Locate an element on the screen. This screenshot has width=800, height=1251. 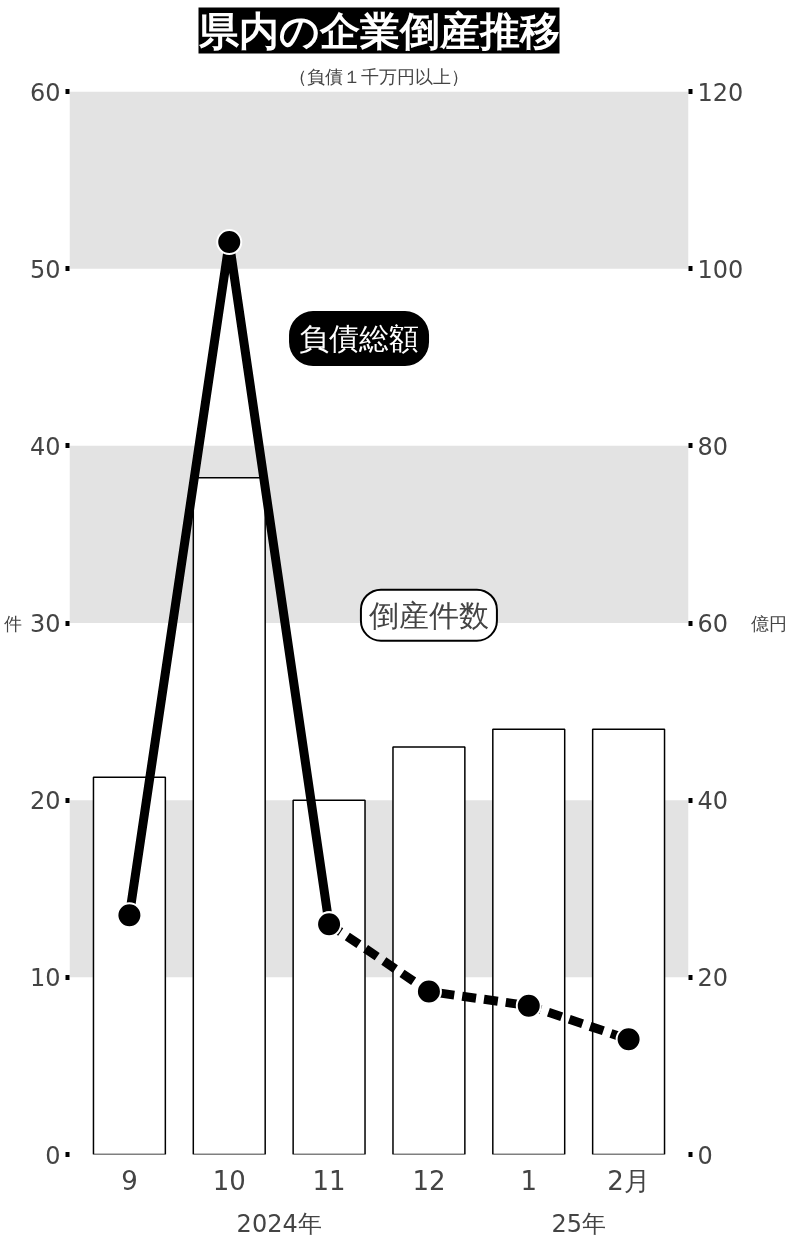
x-tick-label: 12 is located at coordinates (429, 1180).